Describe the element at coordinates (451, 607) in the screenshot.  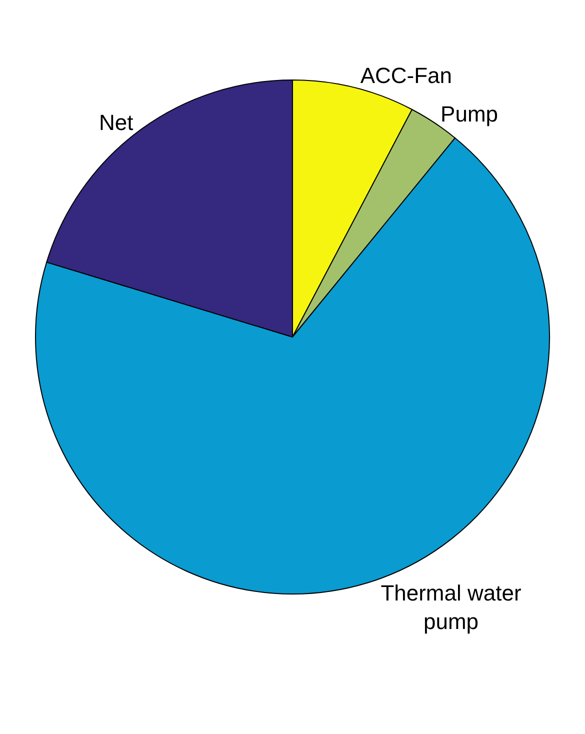
I see `slice-label: Thermal water pump` at that location.